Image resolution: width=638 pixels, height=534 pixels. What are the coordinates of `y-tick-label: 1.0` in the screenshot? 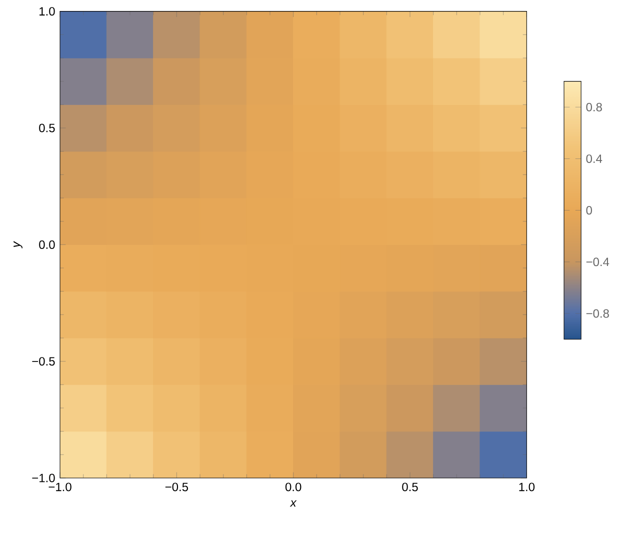 It's located at (47, 11).